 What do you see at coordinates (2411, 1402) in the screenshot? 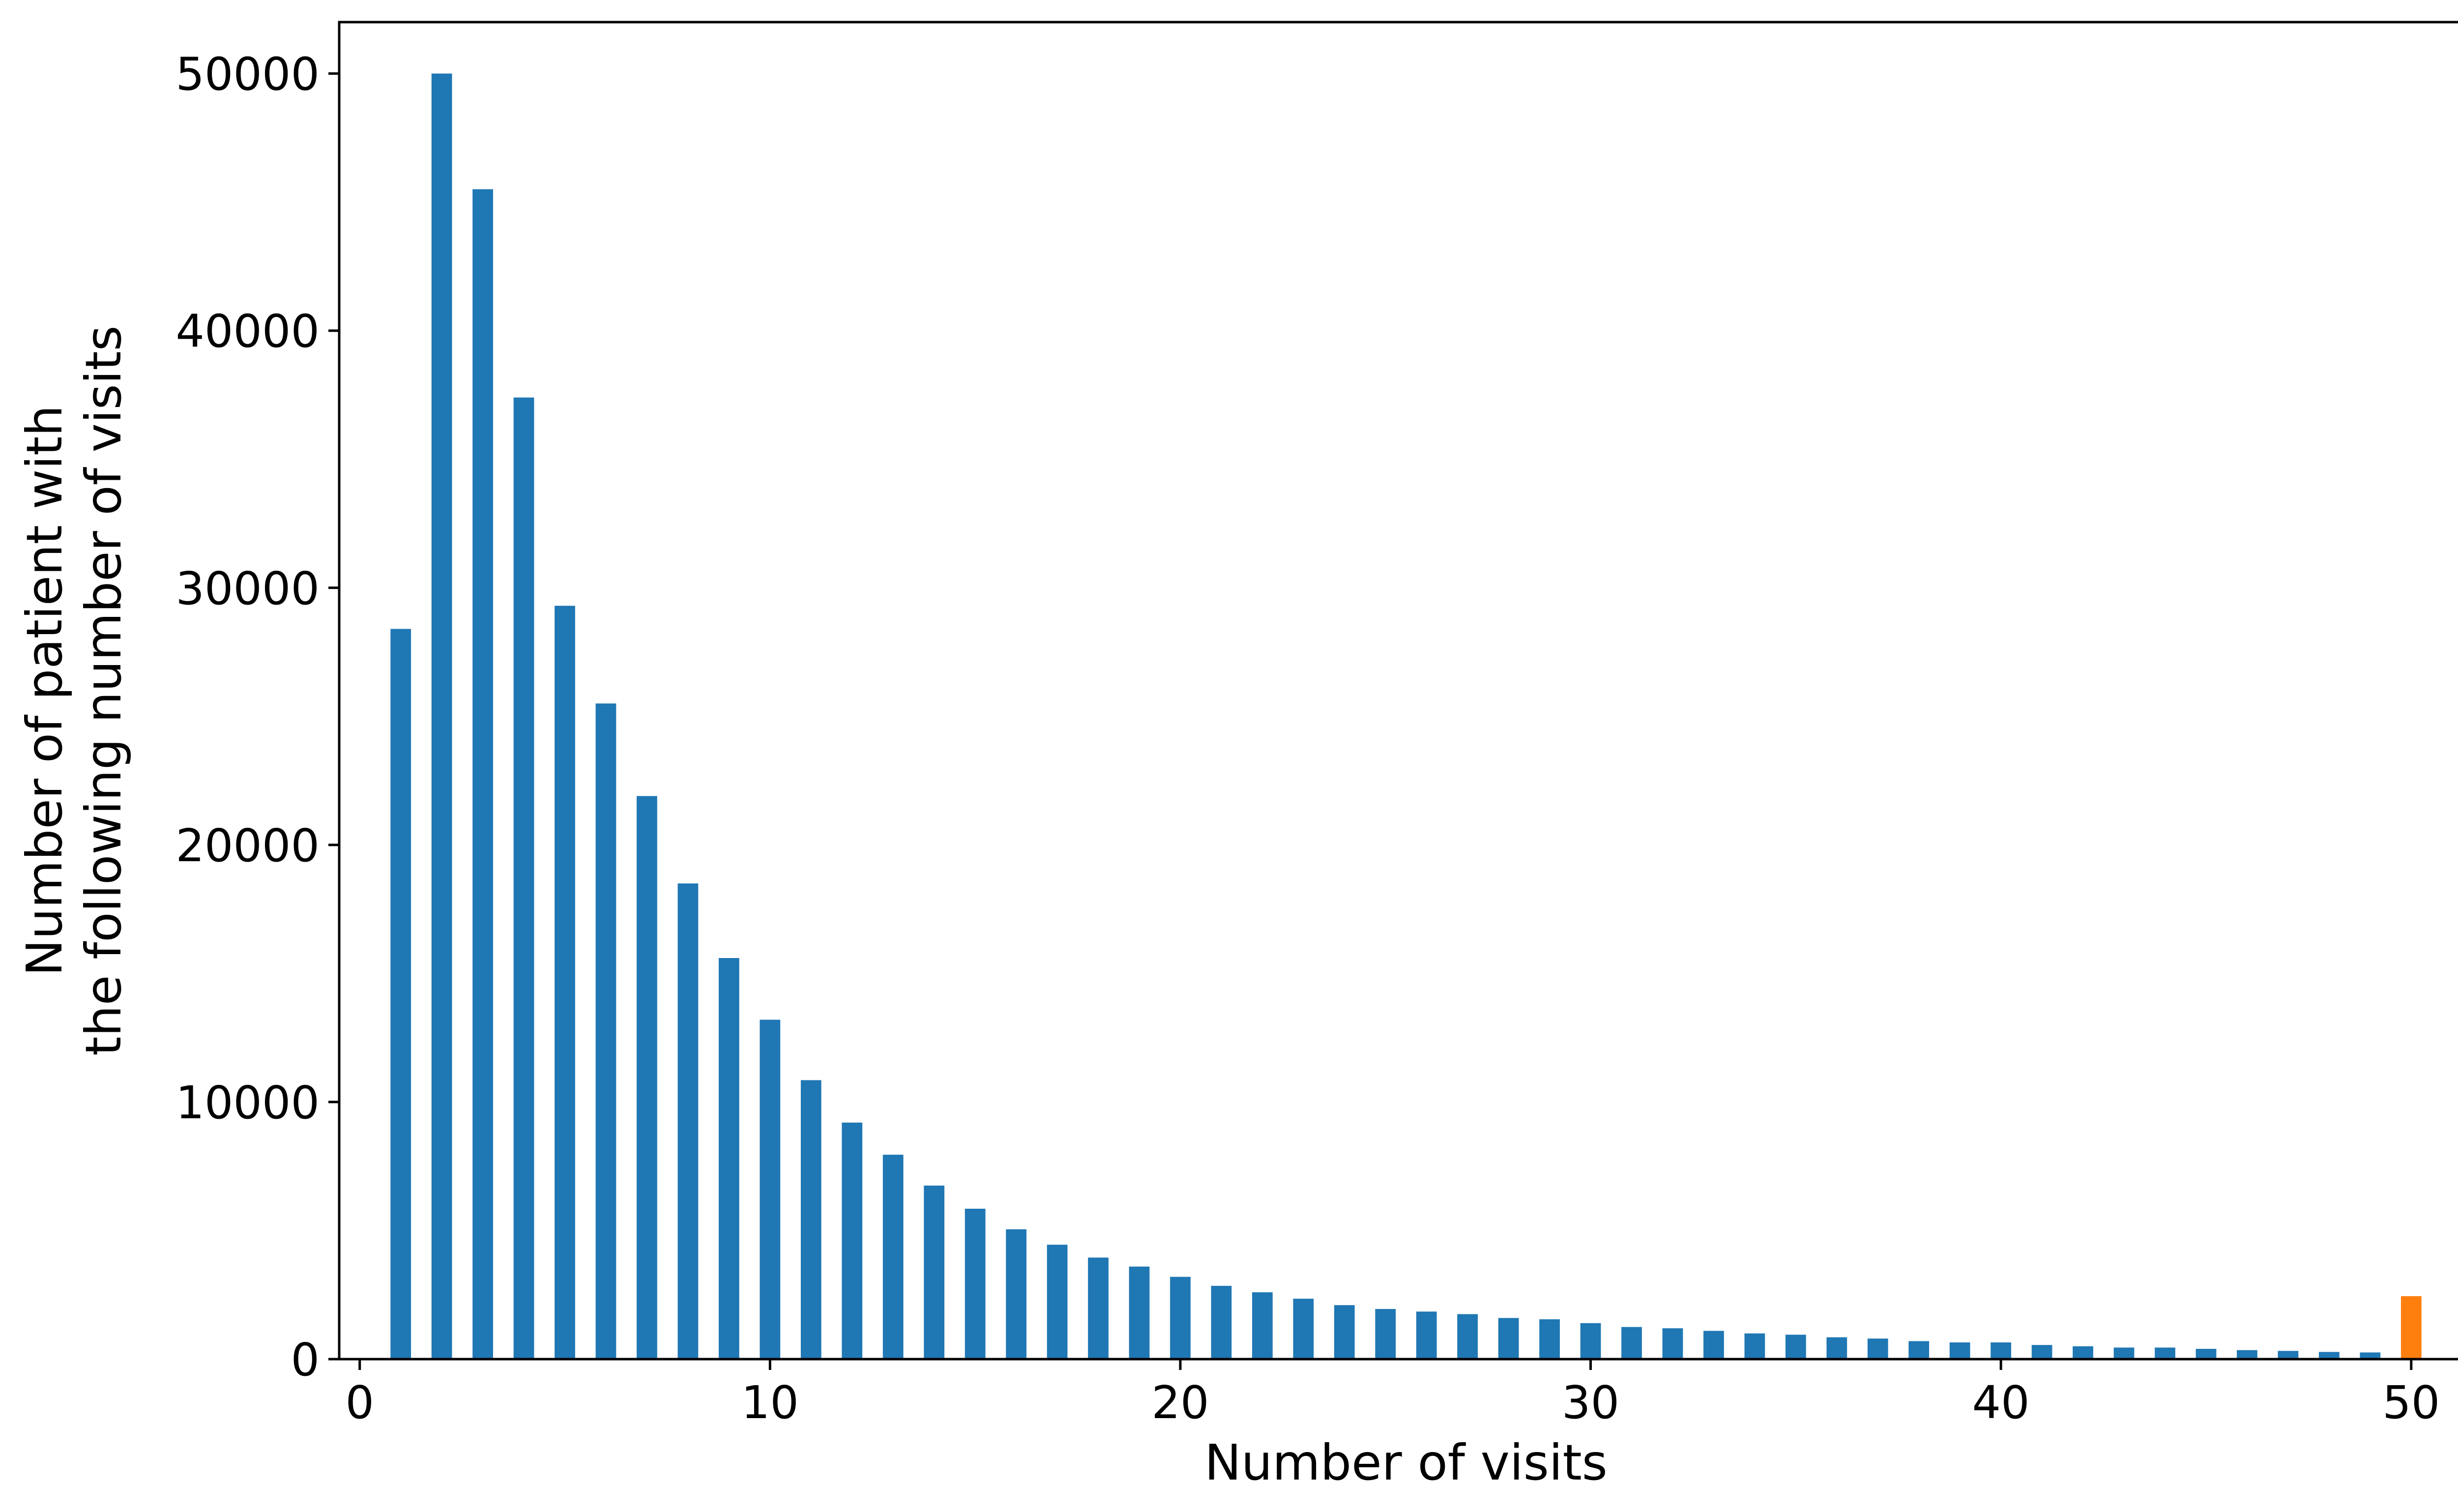
I see `x-tick-label-50: 50` at bounding box center [2411, 1402].